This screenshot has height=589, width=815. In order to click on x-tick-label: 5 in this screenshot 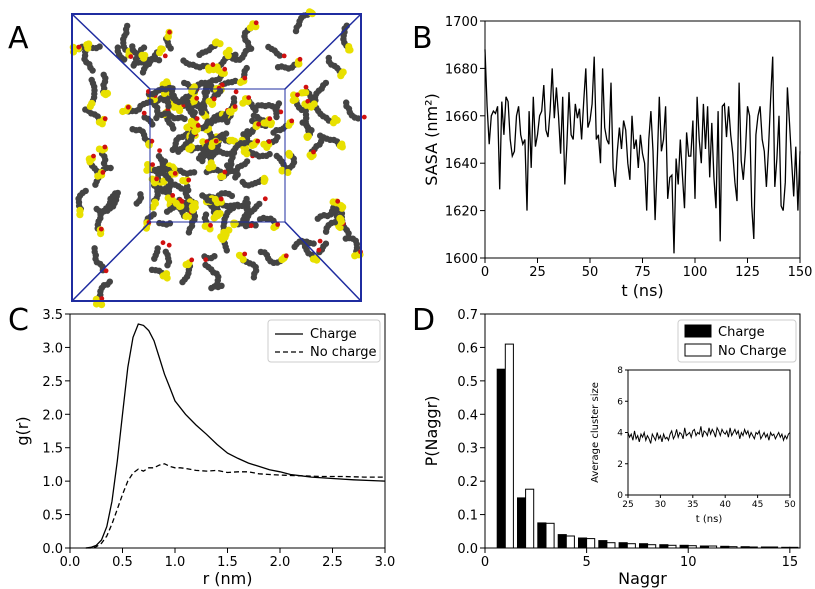, I will do `click(586, 562)`.